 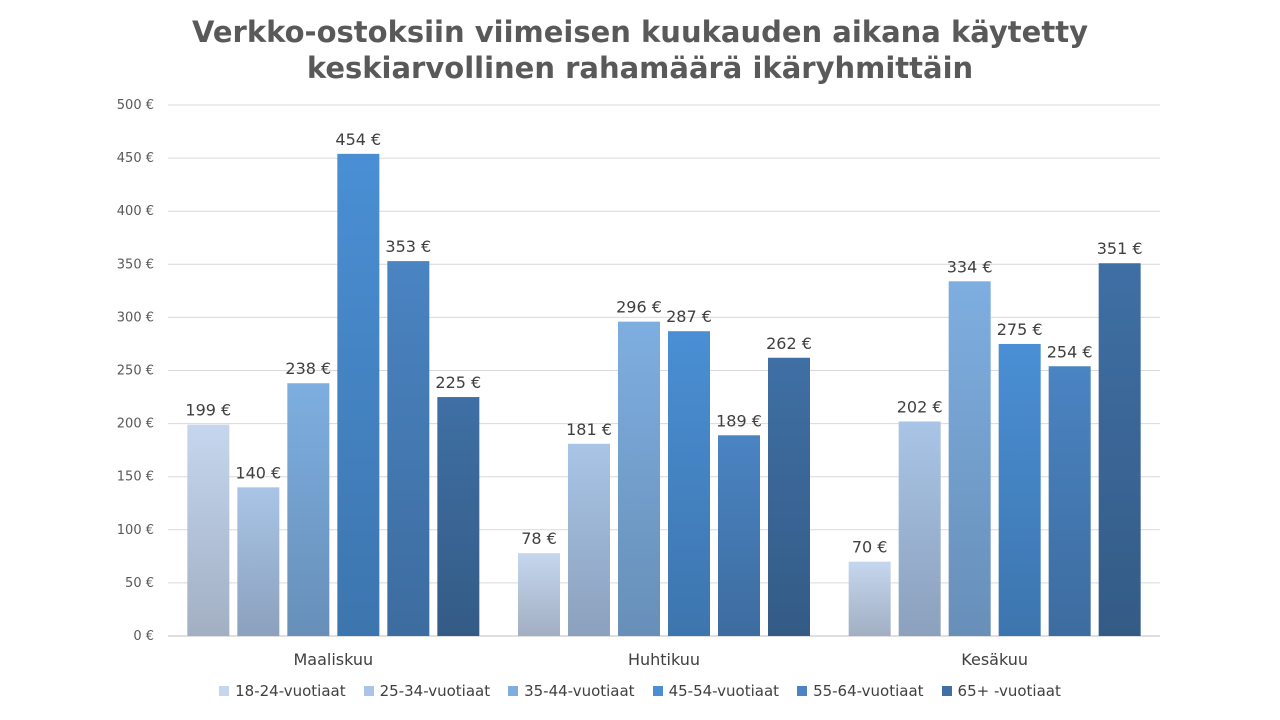 What do you see at coordinates (135, 477) in the screenshot?
I see `y-tick-label: 150 €` at bounding box center [135, 477].